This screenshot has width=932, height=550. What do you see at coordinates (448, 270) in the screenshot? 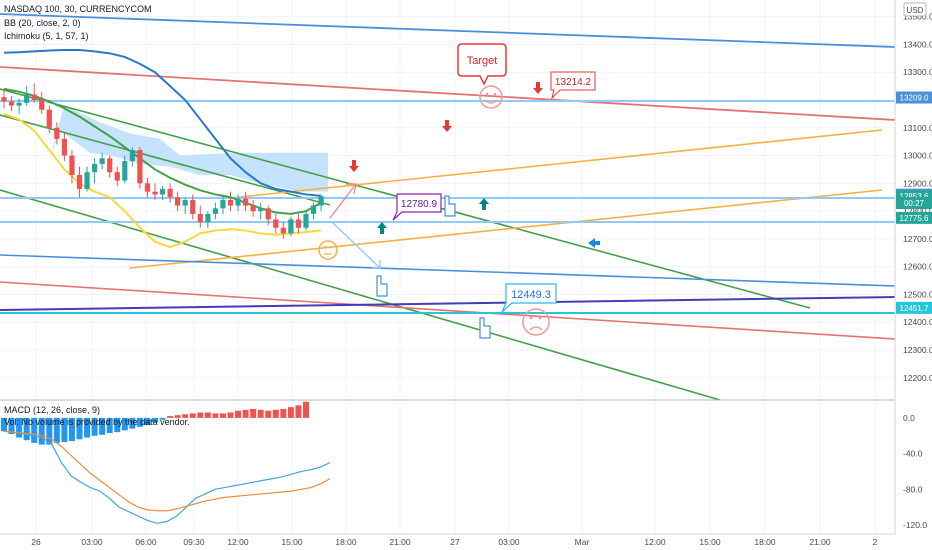
I see `blue-trend-mid` at bounding box center [448, 270].